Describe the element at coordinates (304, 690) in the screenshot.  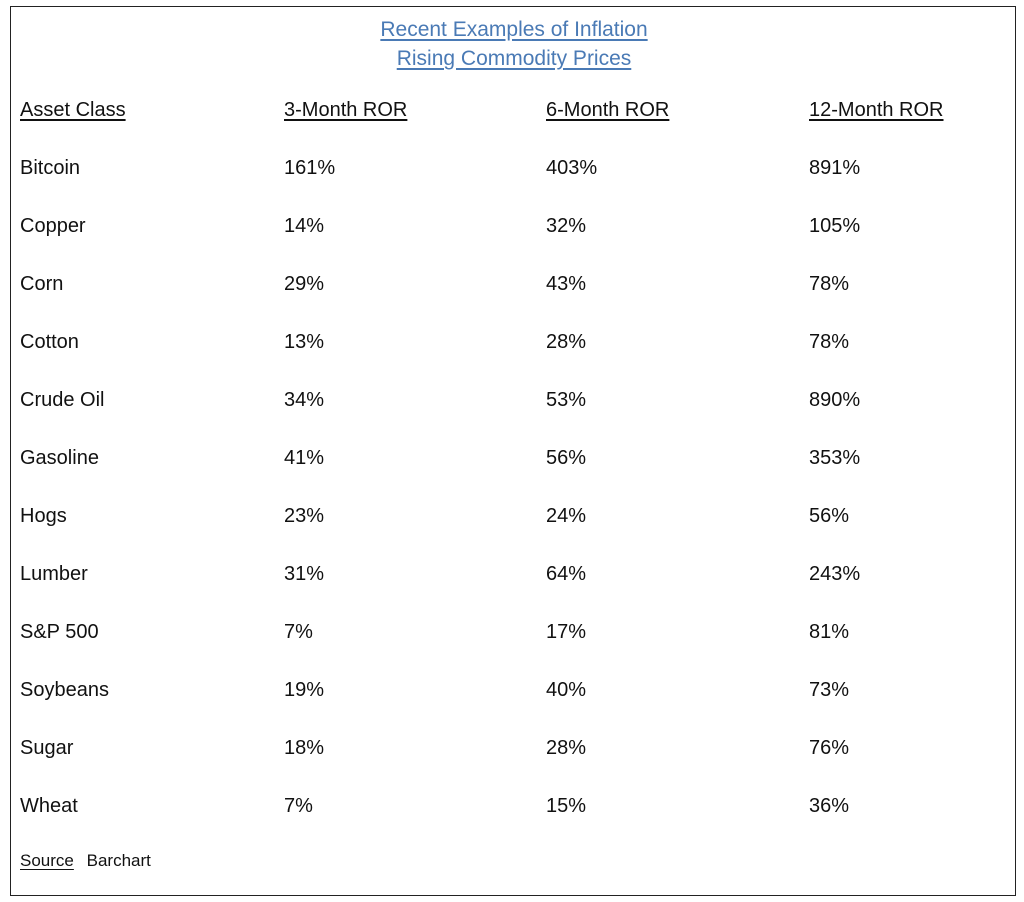
I see `ror-3-month: 19%` at that location.